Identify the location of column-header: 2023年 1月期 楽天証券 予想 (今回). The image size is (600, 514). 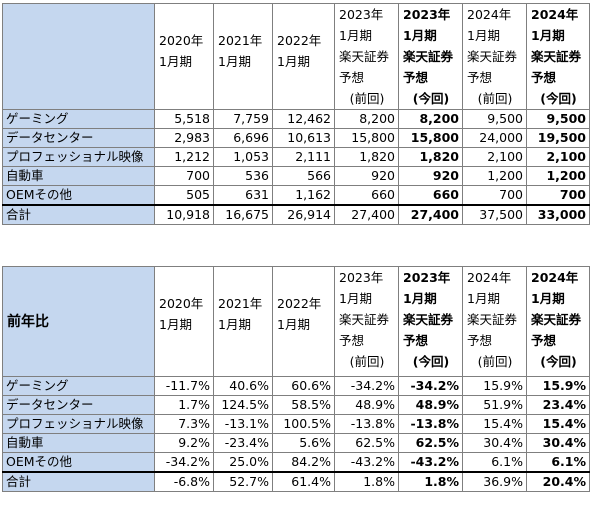
(430, 56).